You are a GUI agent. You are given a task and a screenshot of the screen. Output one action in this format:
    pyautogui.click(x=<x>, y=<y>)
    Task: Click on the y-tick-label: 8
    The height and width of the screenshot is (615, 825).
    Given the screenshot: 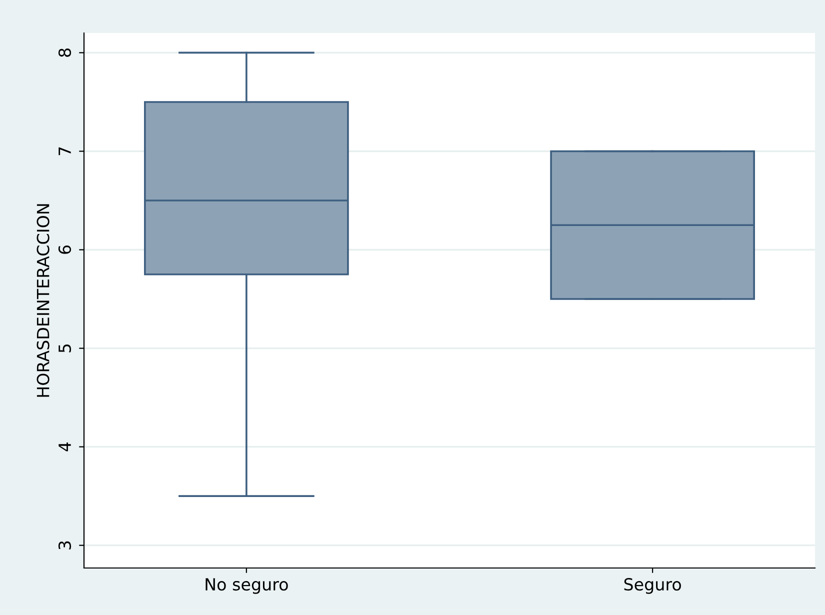 What is the action you would take?
    pyautogui.click(x=65, y=52)
    